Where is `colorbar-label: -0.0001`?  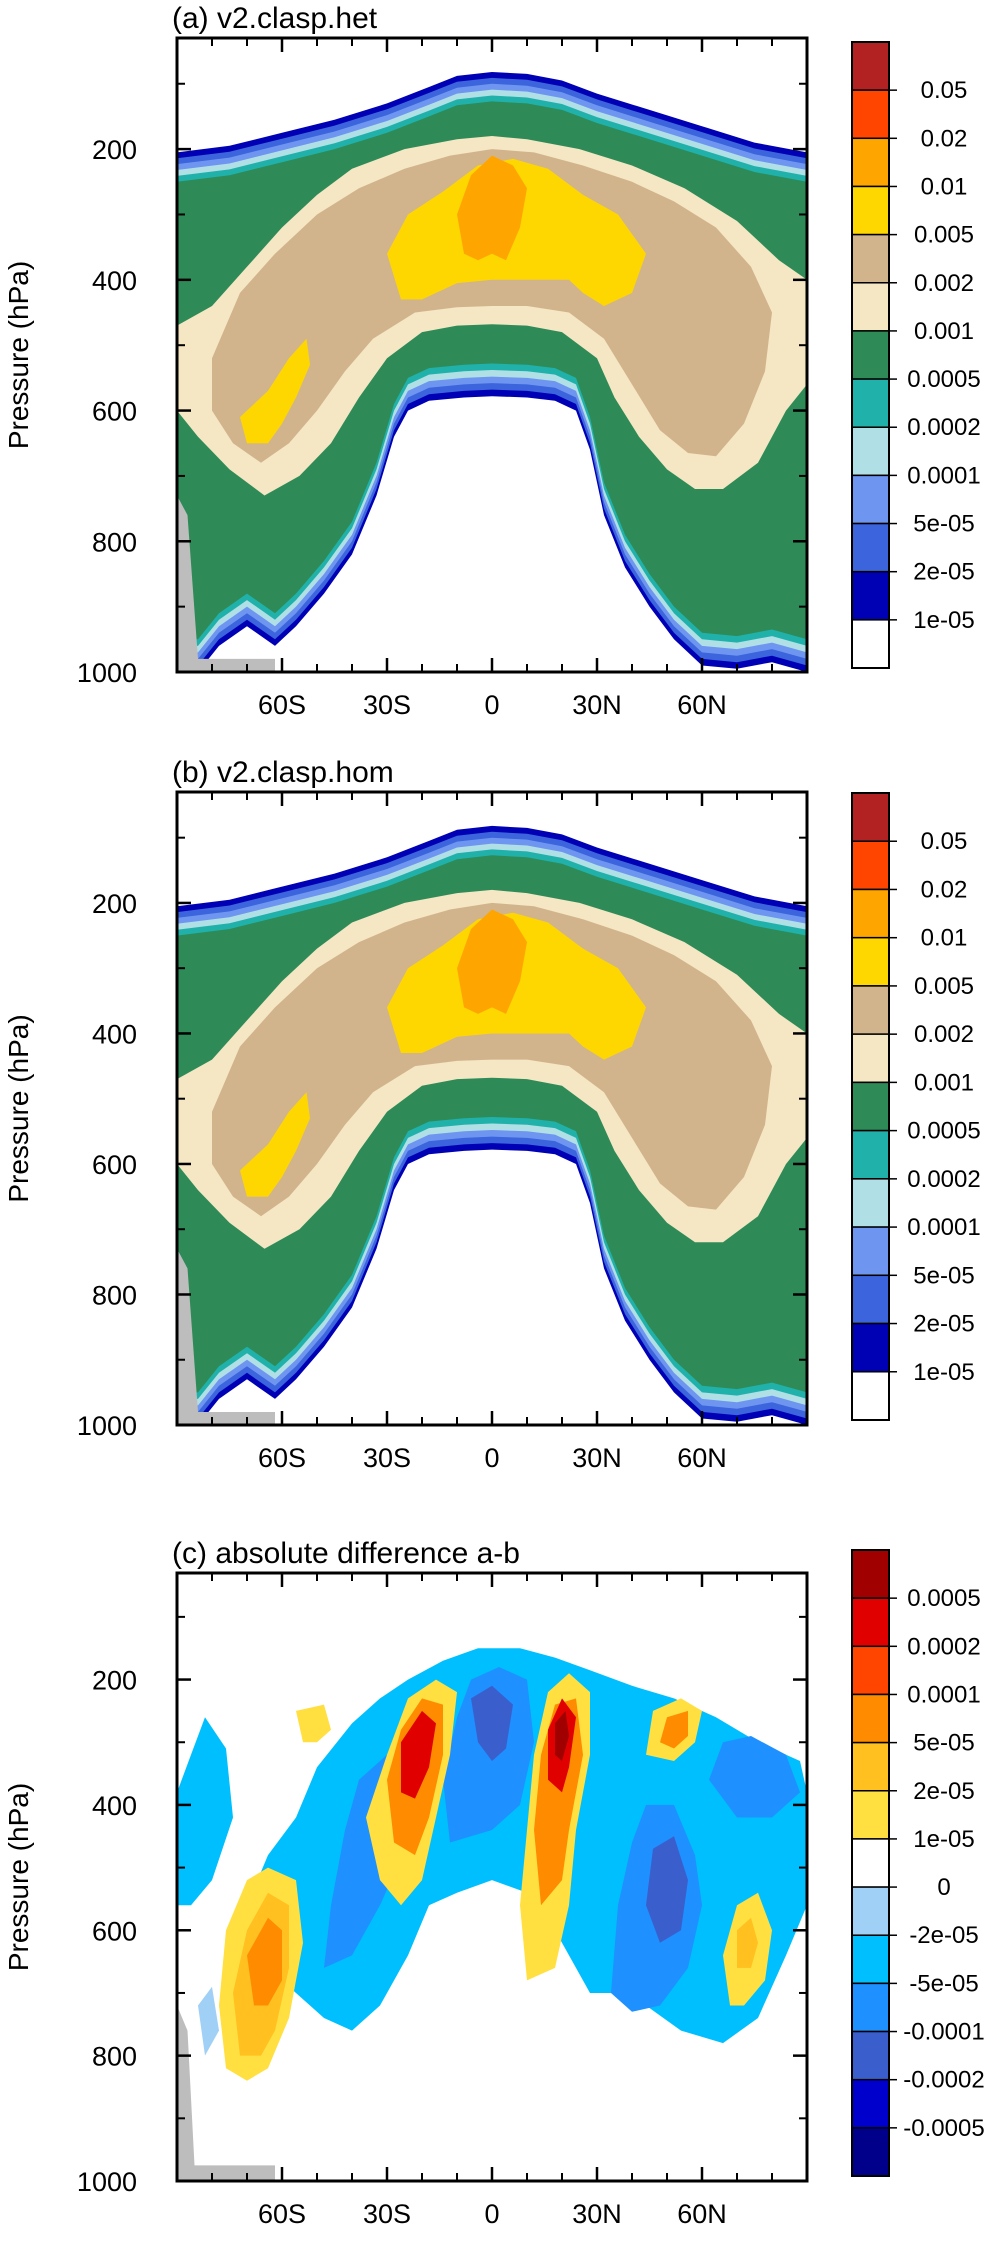
colorbar-label: -0.0001 is located at coordinates (943, 2032).